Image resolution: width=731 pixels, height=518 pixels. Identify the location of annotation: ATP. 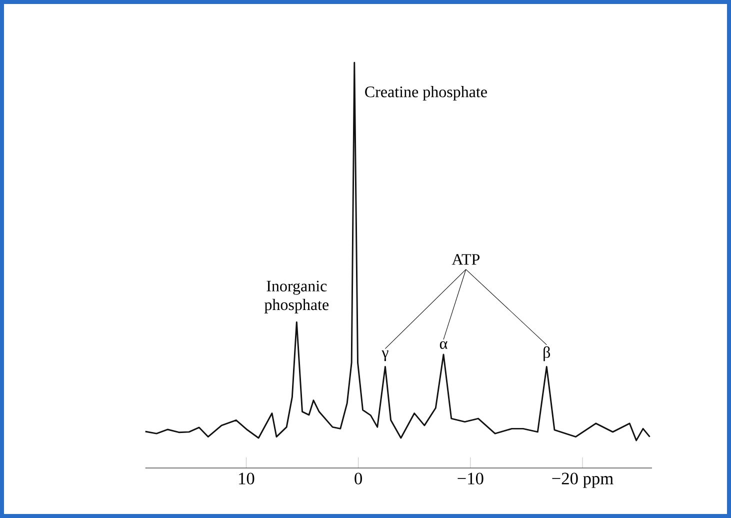
(466, 259).